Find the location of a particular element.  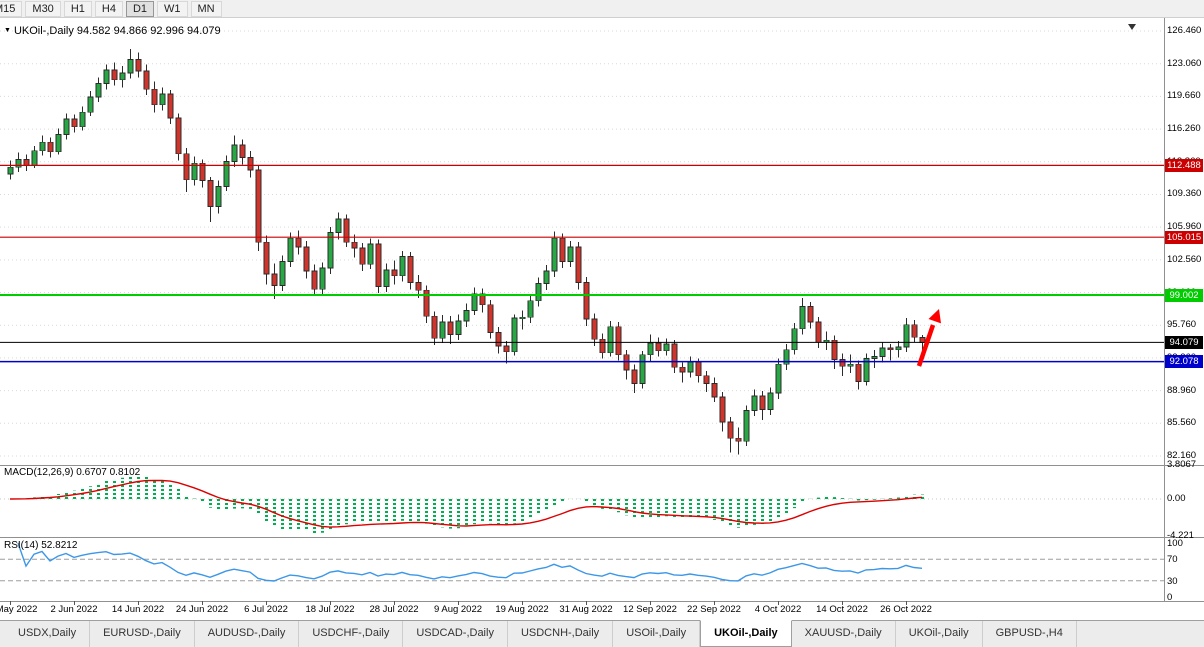

trend-arrow-shaft is located at coordinates (926, 345).